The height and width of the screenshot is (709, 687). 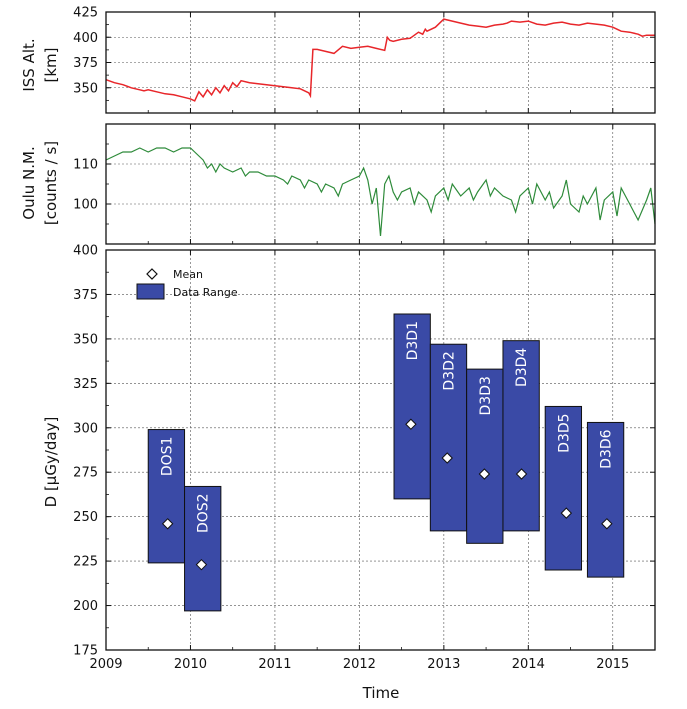 What do you see at coordinates (485, 456) in the screenshot?
I see `range-bar-d3d3` at bounding box center [485, 456].